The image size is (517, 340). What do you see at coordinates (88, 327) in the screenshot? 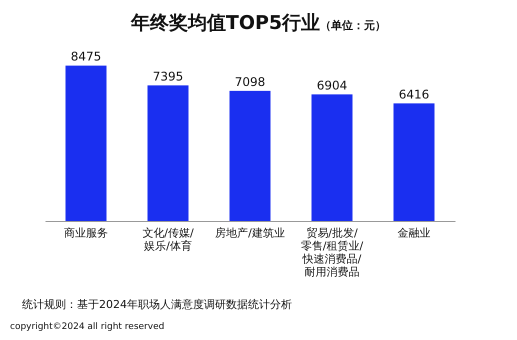
I see `text: copyright©2024 all right reserved` at bounding box center [88, 327].